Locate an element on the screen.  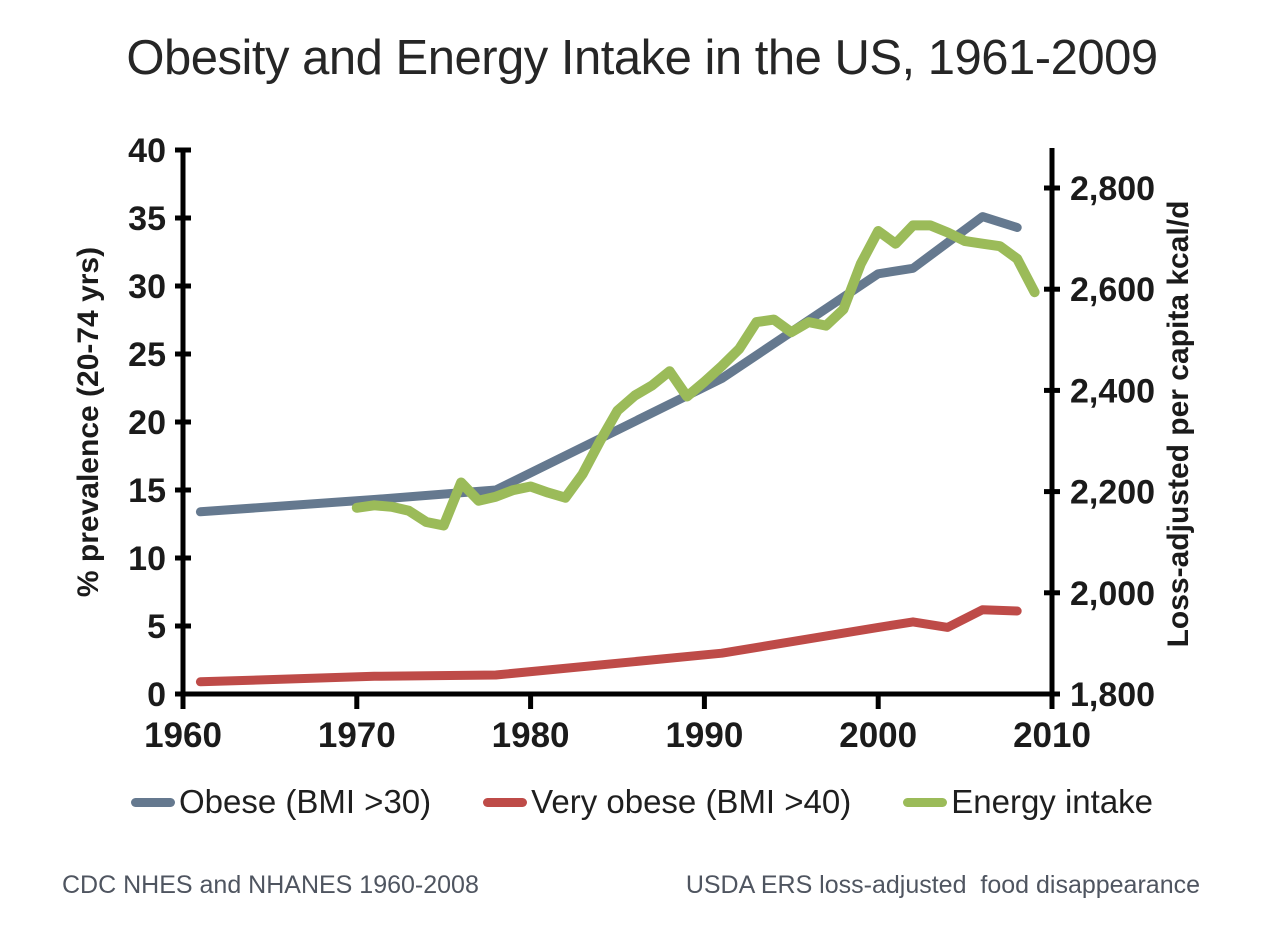
legend-item-obese: Obese (BMI >30) is located at coordinates (281, 802).